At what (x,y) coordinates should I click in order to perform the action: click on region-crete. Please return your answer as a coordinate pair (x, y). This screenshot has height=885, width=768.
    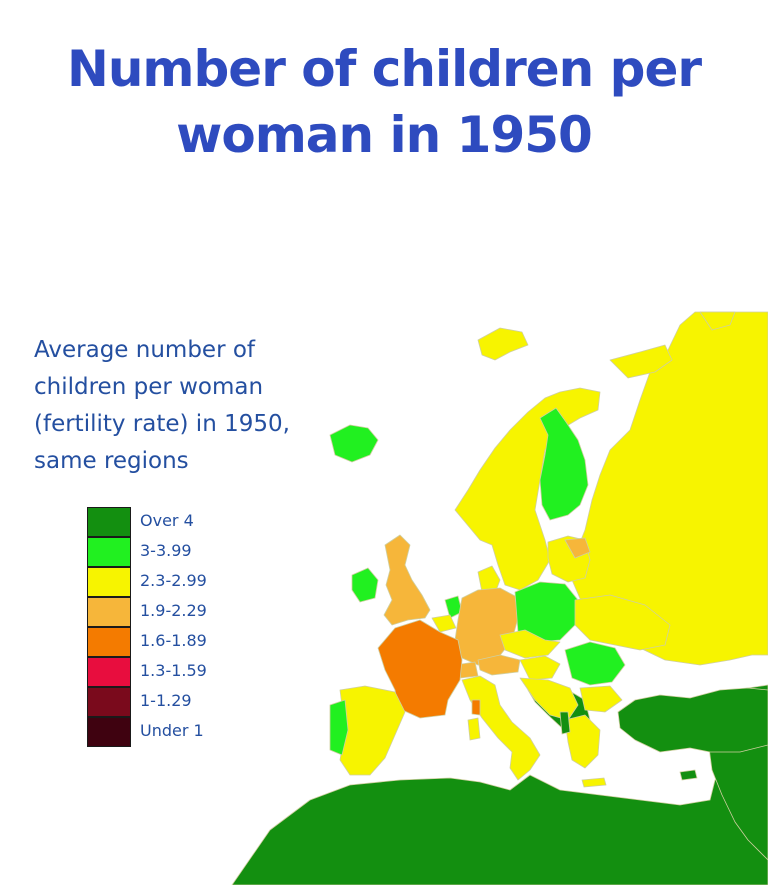
    Looking at the image, I should click on (594, 782).